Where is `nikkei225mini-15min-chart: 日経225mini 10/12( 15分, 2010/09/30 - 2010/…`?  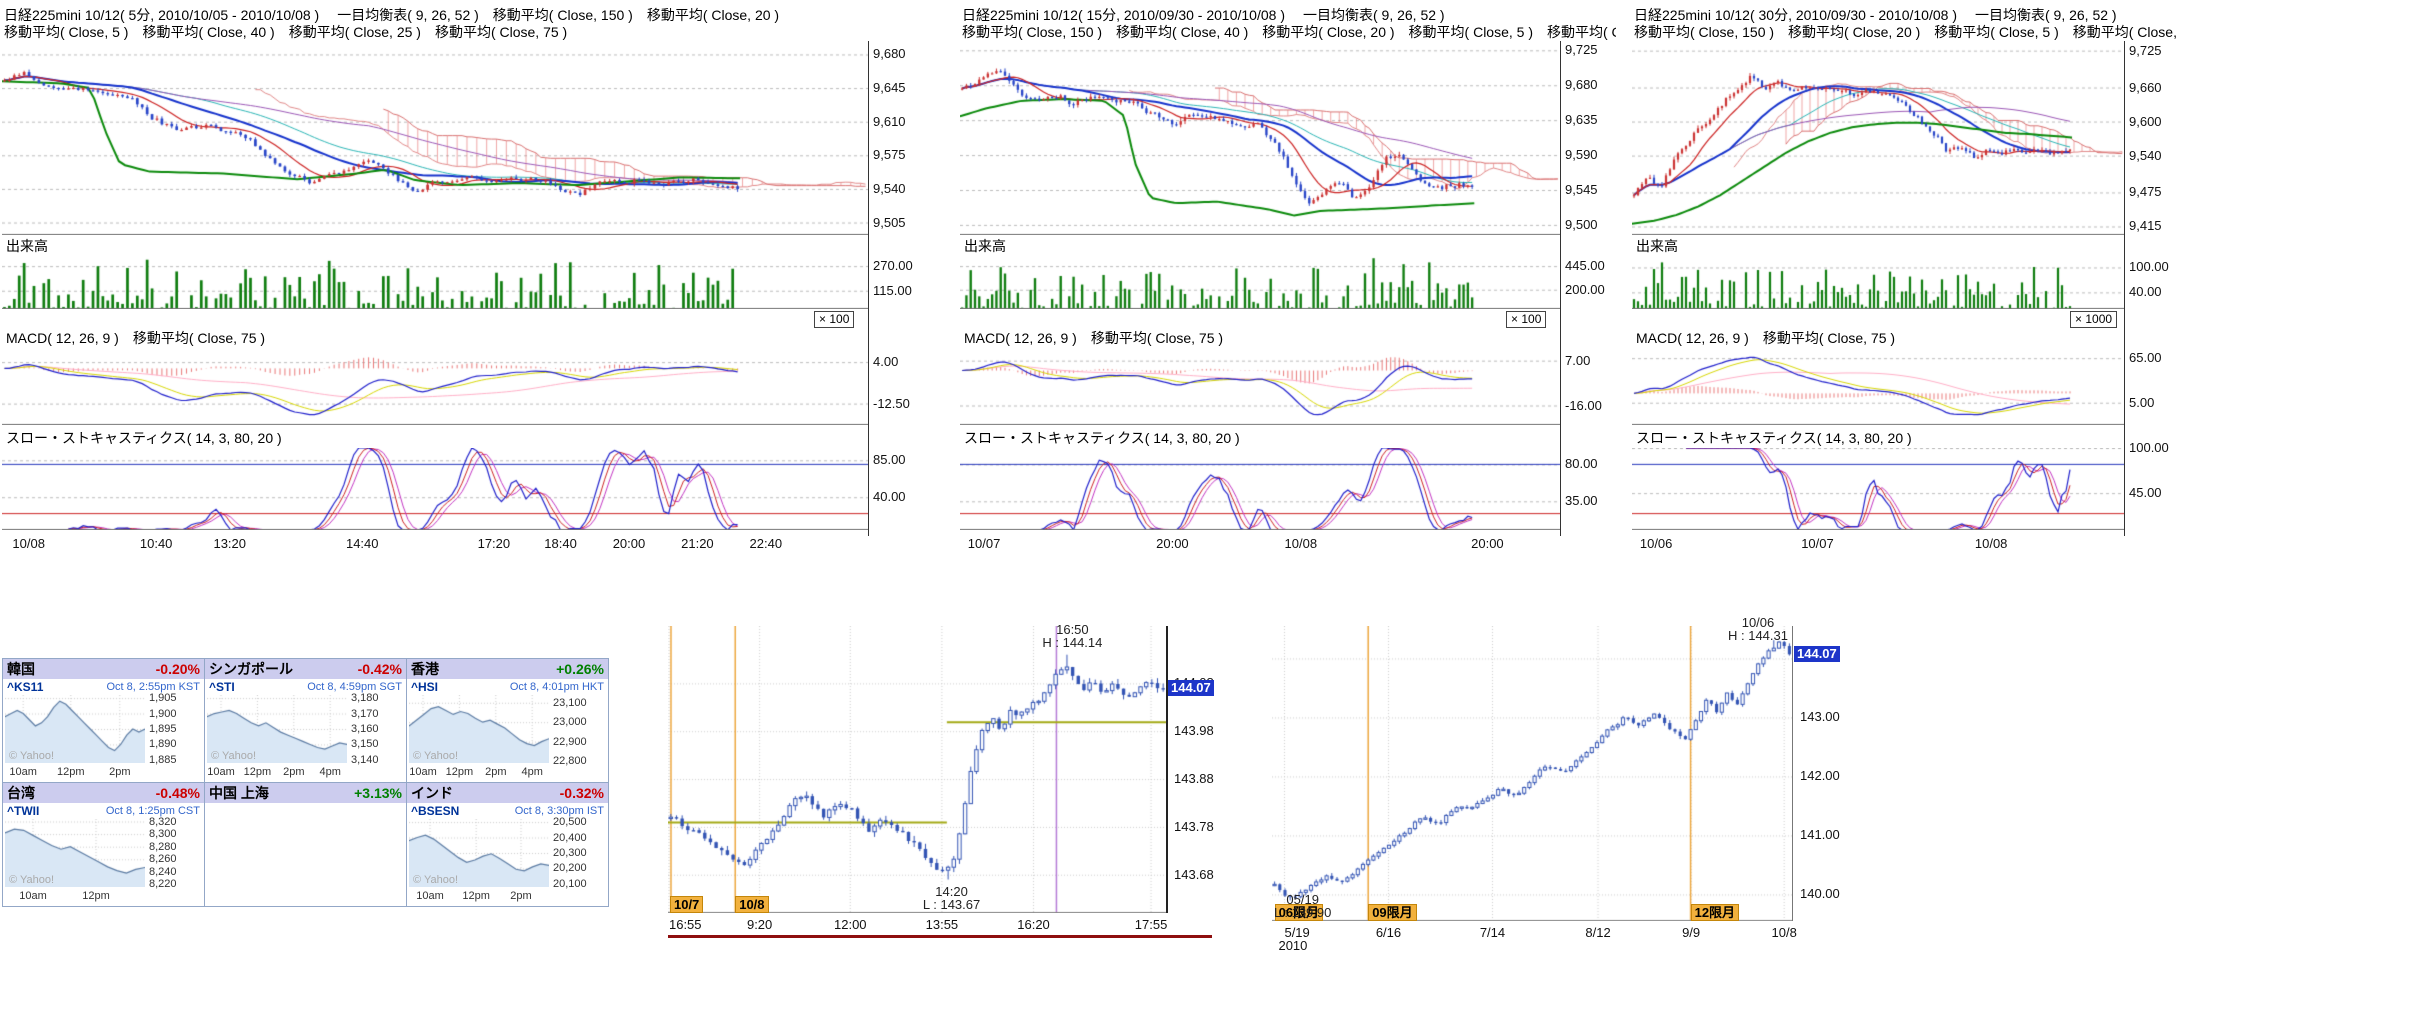
nikkei225mini-15min-chart: 日経225mini 10/12( 15分, 2010/09/30 - 2010/… is located at coordinates (1288, 281).